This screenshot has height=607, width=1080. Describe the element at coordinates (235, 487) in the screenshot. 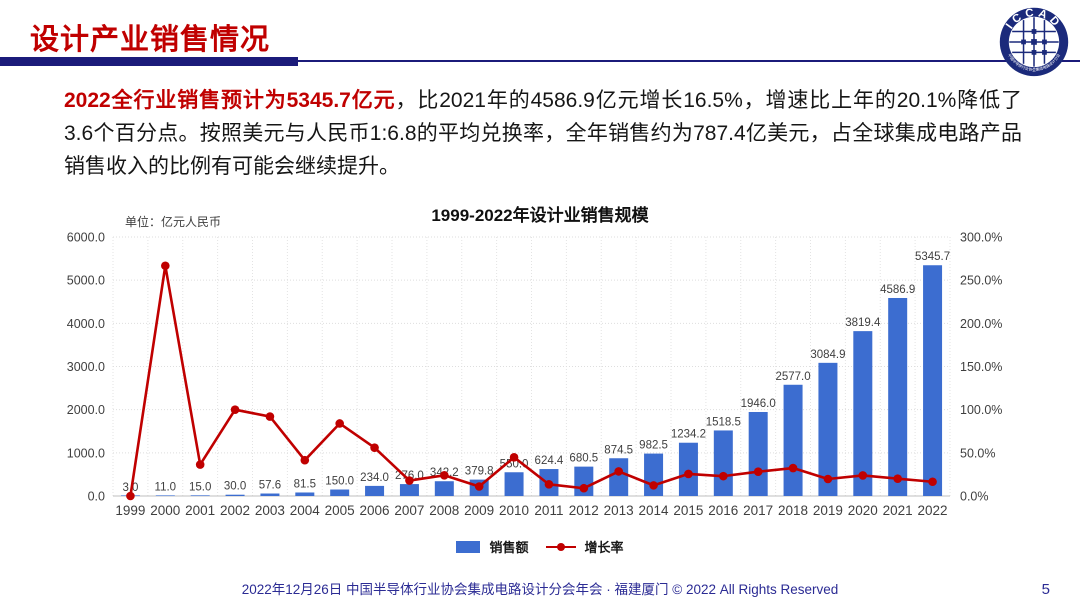

I see `bar-value-label: 30.0` at that location.